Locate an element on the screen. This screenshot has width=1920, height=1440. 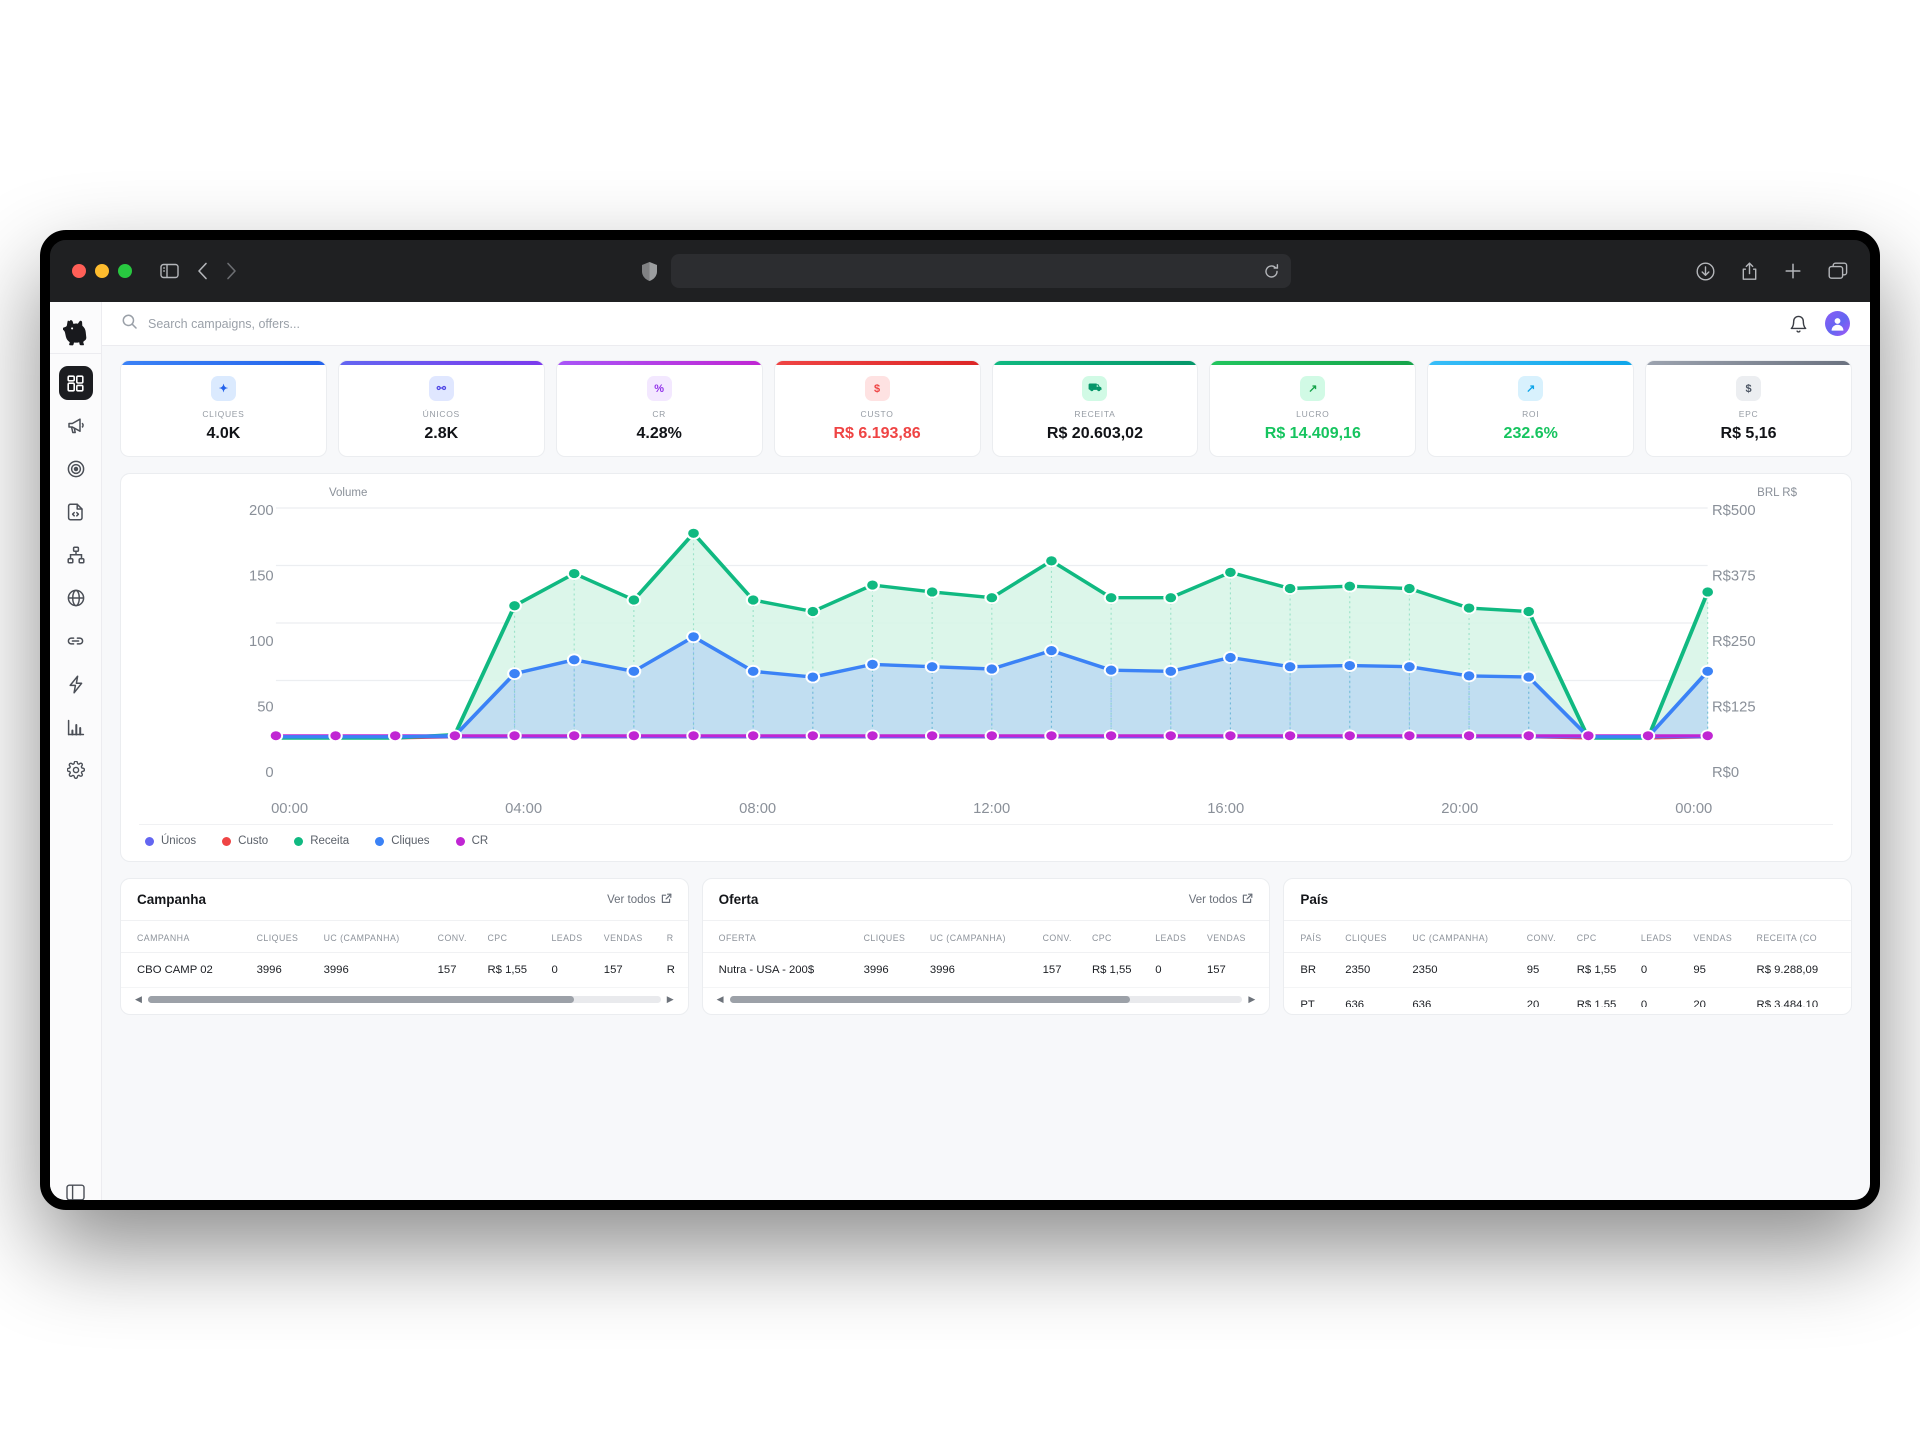
sidebar-item-domains is located at coordinates (76, 598).